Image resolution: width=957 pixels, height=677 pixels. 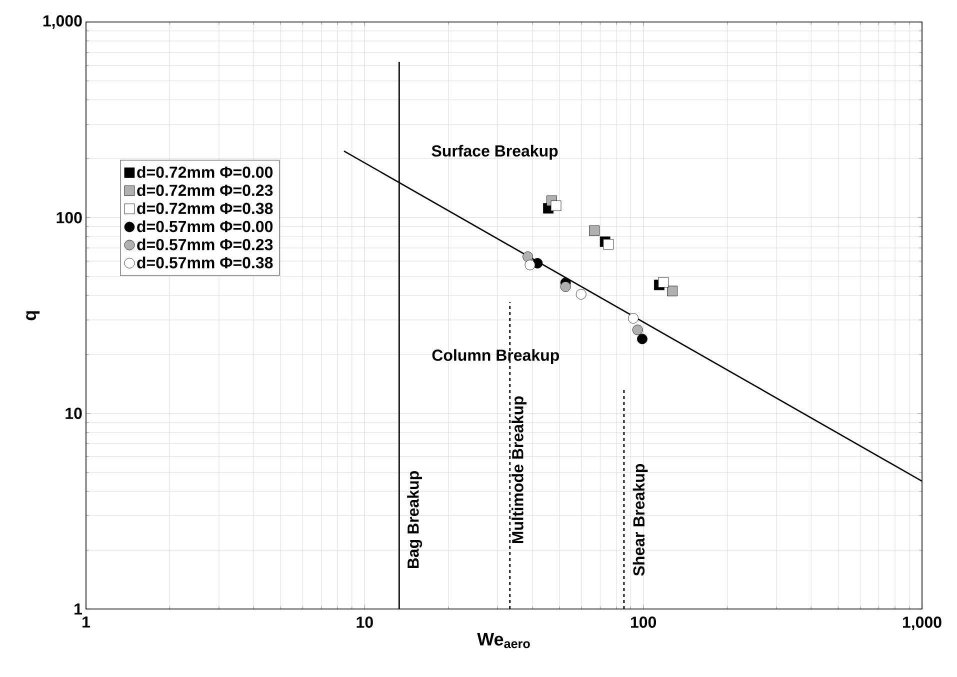 I want to click on x-tick-label: 10, so click(x=364, y=622).